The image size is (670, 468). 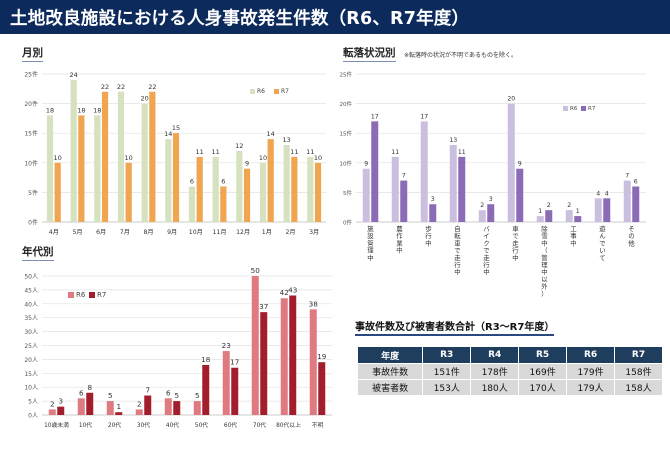 I want to click on svg-text: の, so click(x=631, y=236).